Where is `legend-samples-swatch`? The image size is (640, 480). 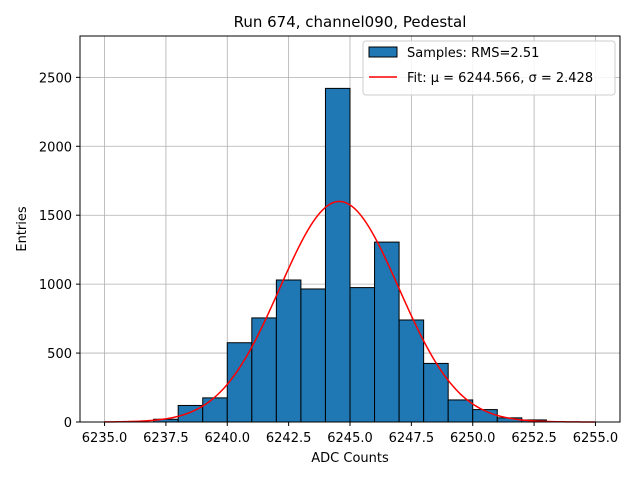
legend-samples-swatch is located at coordinates (383, 52).